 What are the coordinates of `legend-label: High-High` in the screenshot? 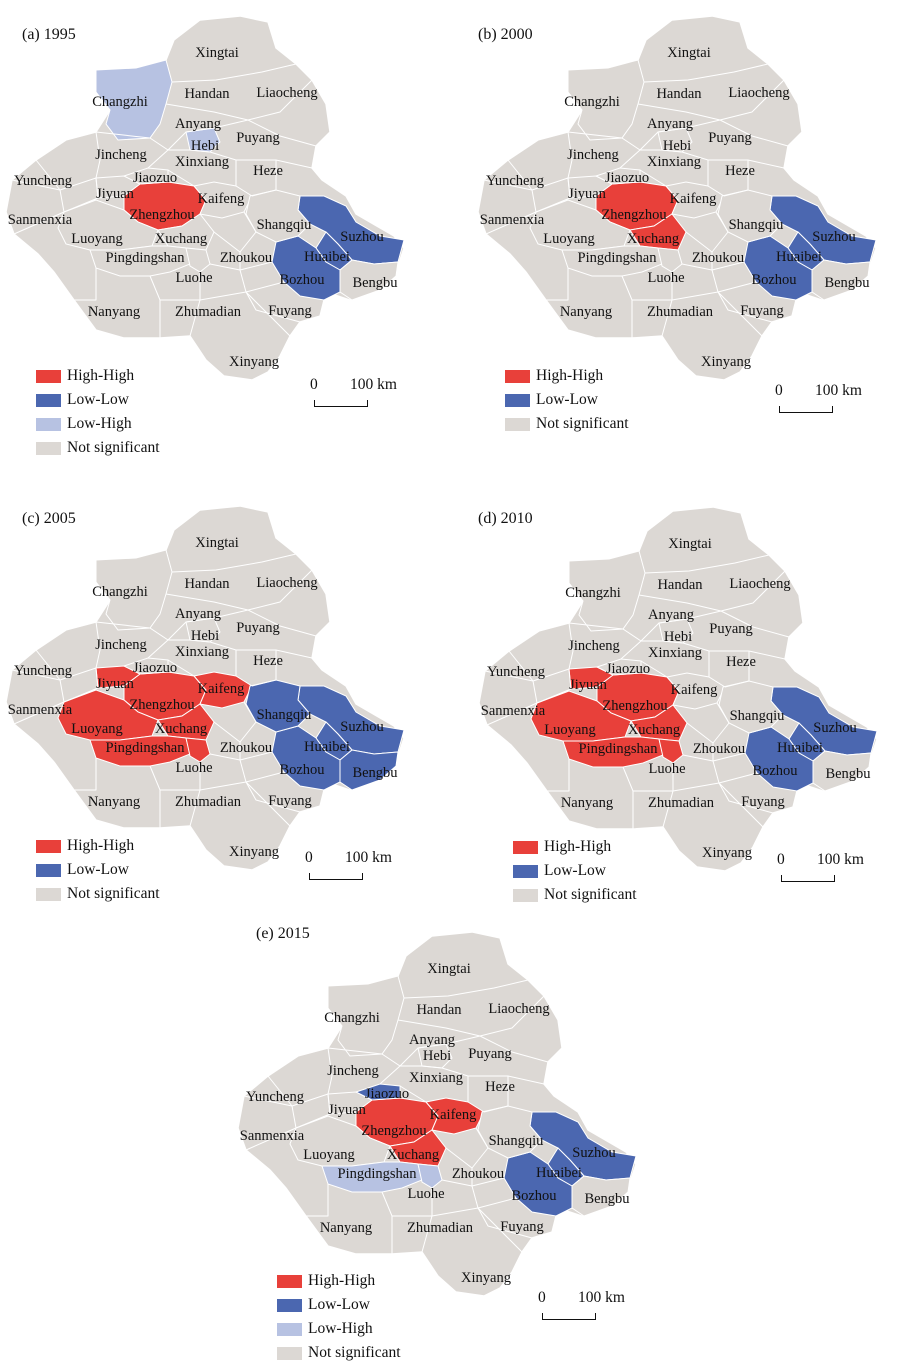 It's located at (101, 375).